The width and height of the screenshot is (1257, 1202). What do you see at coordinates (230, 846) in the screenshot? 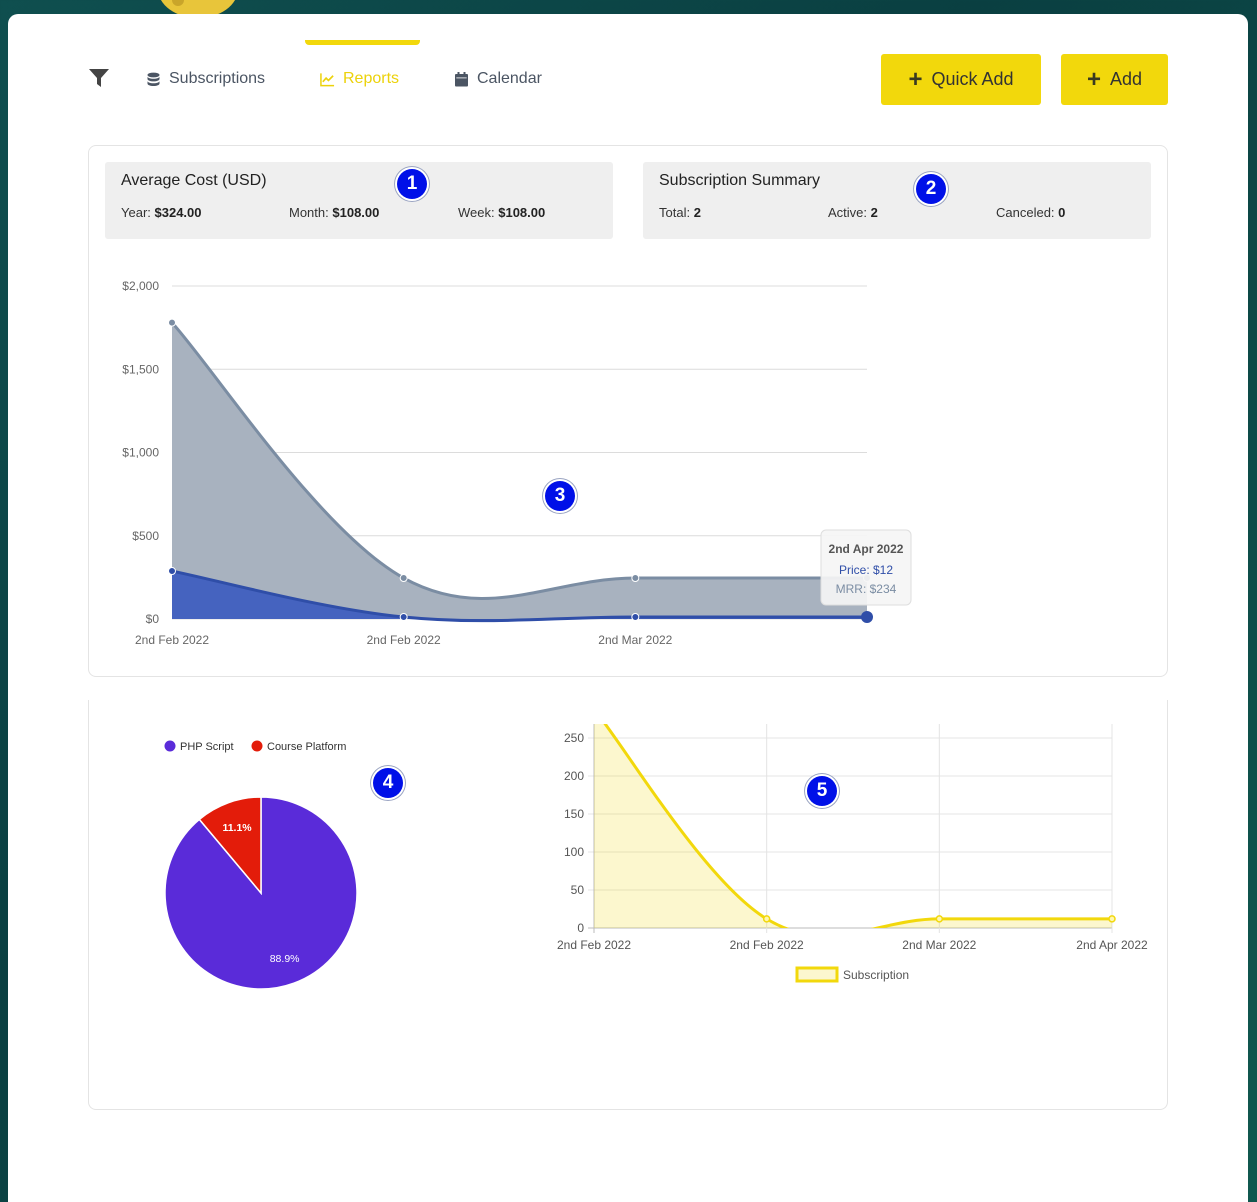
I see `pie-slice` at bounding box center [230, 846].